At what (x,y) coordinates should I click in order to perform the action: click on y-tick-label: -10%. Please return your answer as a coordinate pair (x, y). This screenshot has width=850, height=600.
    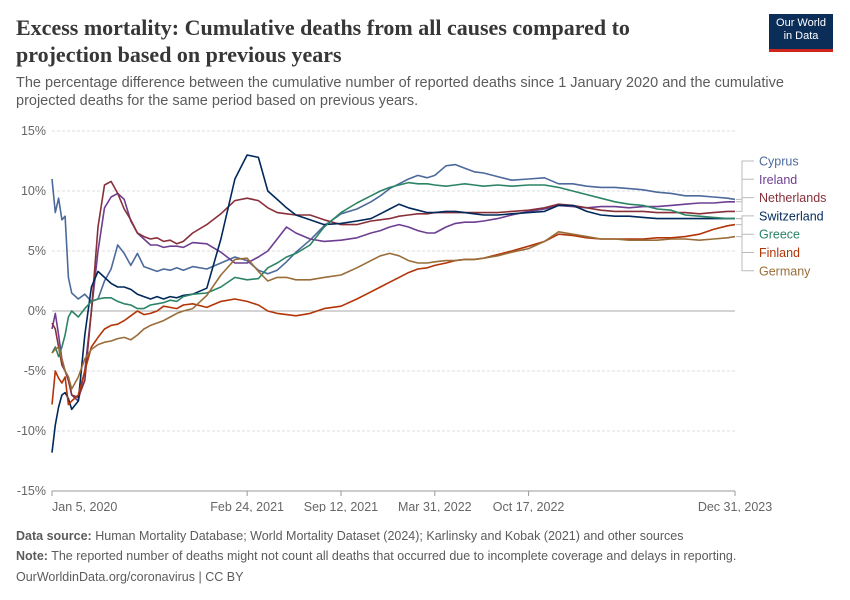
    Looking at the image, I should click on (31, 431).